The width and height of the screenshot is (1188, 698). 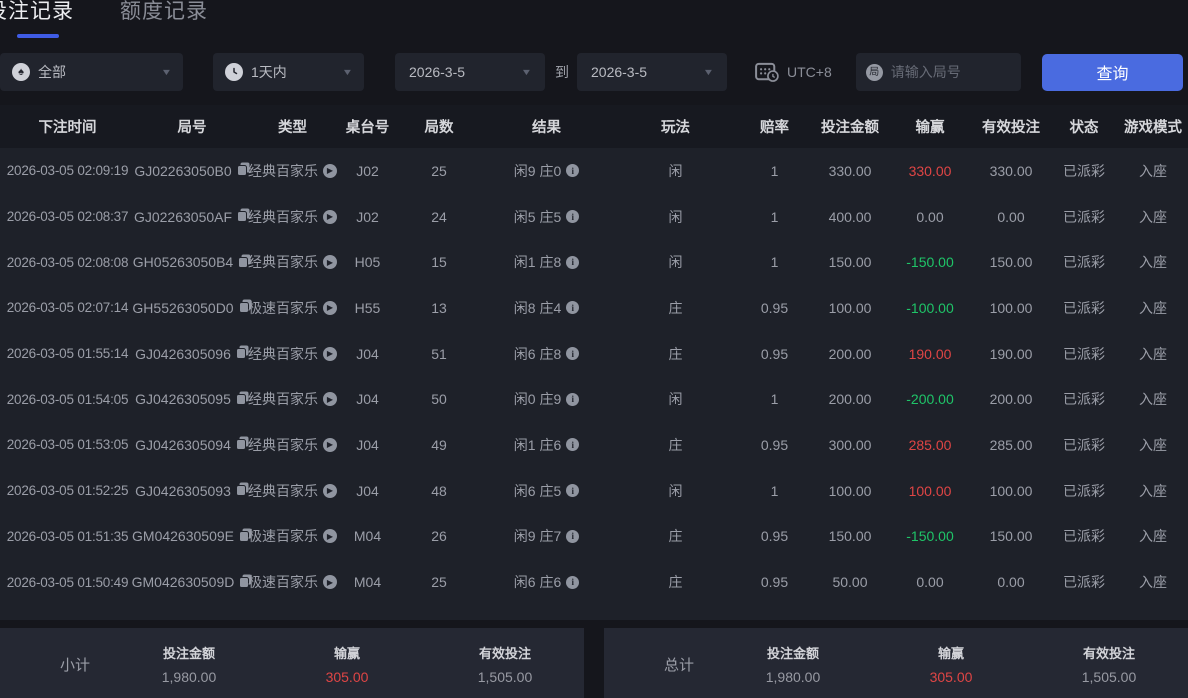 I want to click on cell-valid-bet: 100.00, so click(x=1011, y=490).